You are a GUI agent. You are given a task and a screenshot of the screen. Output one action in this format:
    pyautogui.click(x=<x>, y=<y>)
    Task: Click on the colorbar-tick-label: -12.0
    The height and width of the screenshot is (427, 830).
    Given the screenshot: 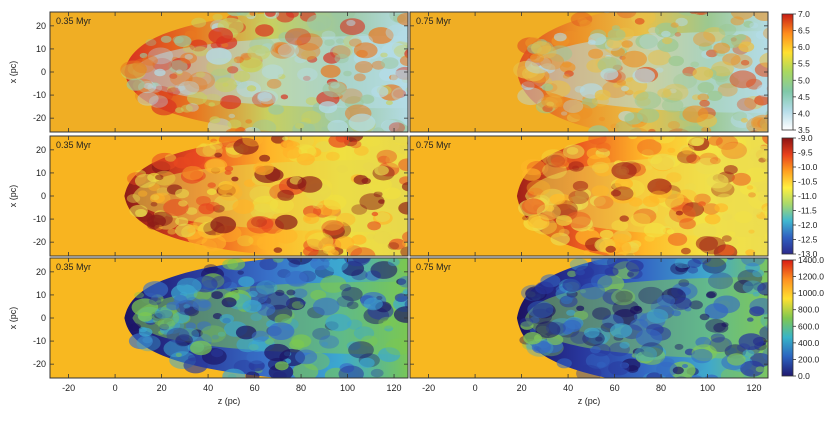 What is the action you would take?
    pyautogui.click(x=808, y=225)
    